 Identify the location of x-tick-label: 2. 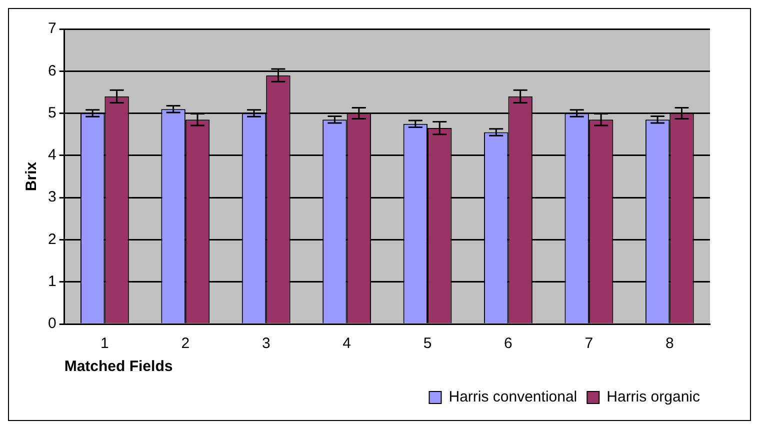
(185, 343).